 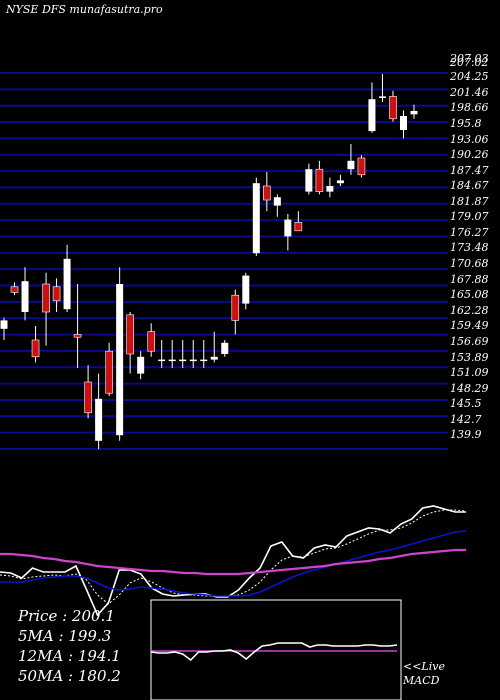 What do you see at coordinates (469, 170) in the screenshot?
I see `y-tick-label: 187.47` at bounding box center [469, 170].